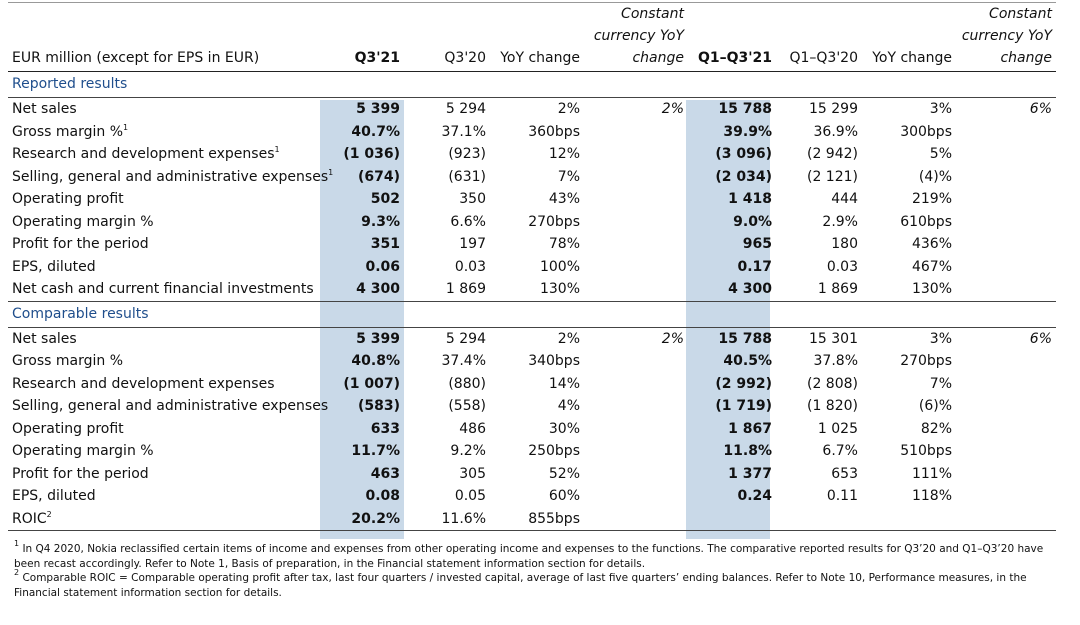  What do you see at coordinates (926, 451) in the screenshot?
I see `value-yoy-change-ytd: 510bps` at bounding box center [926, 451].